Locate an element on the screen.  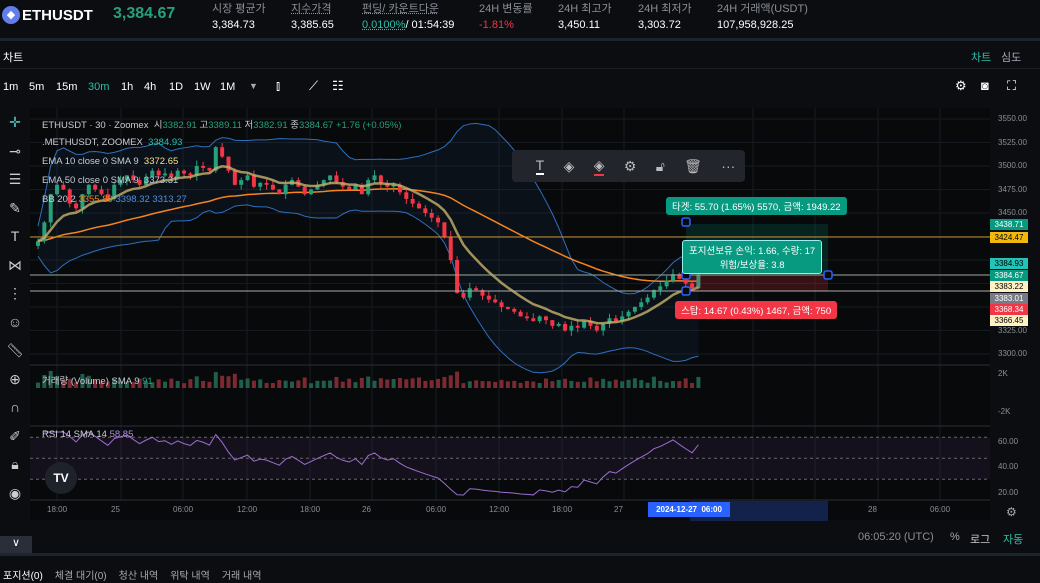
stat-funding: 펀딩/ 카운트다운 0.0100%/ 01:54:39 is located at coordinates (408, 17).